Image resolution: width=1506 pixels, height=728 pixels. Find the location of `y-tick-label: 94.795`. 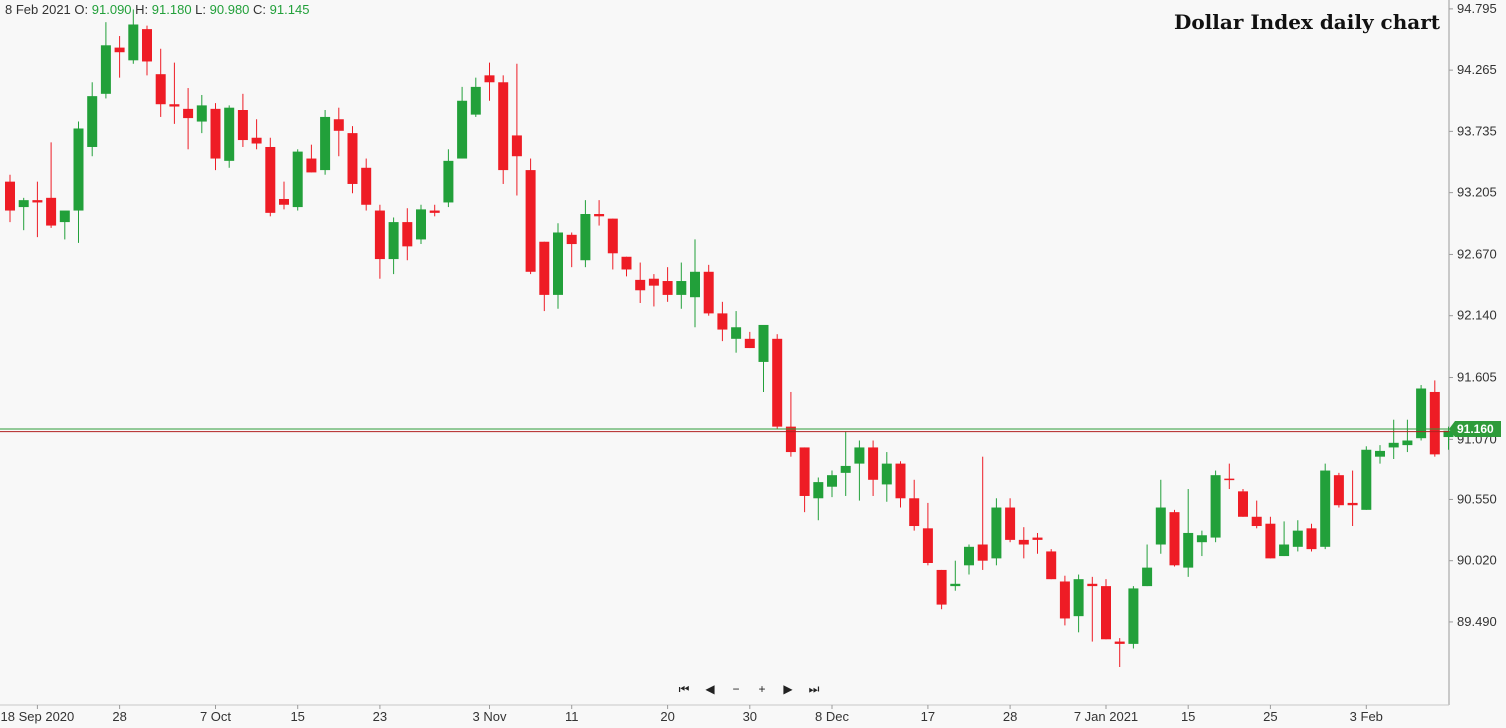

y-tick-label: 94.795 is located at coordinates (1477, 8).